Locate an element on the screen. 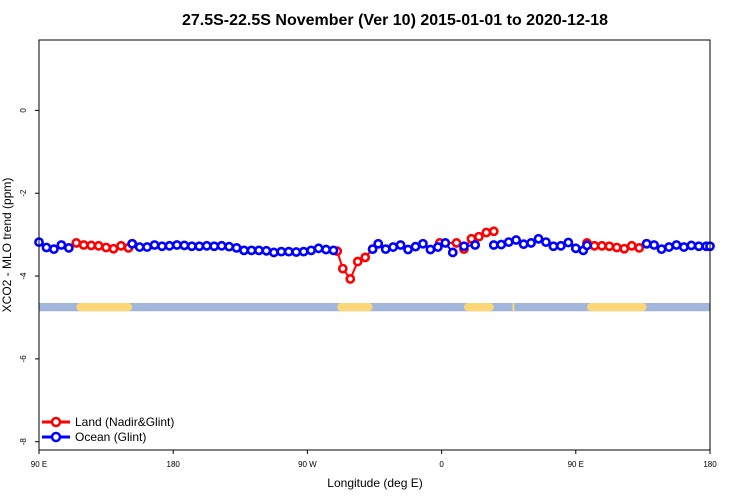 The image size is (750, 500). legend-label-ocean: Ocean (Glint) is located at coordinates (110, 437).